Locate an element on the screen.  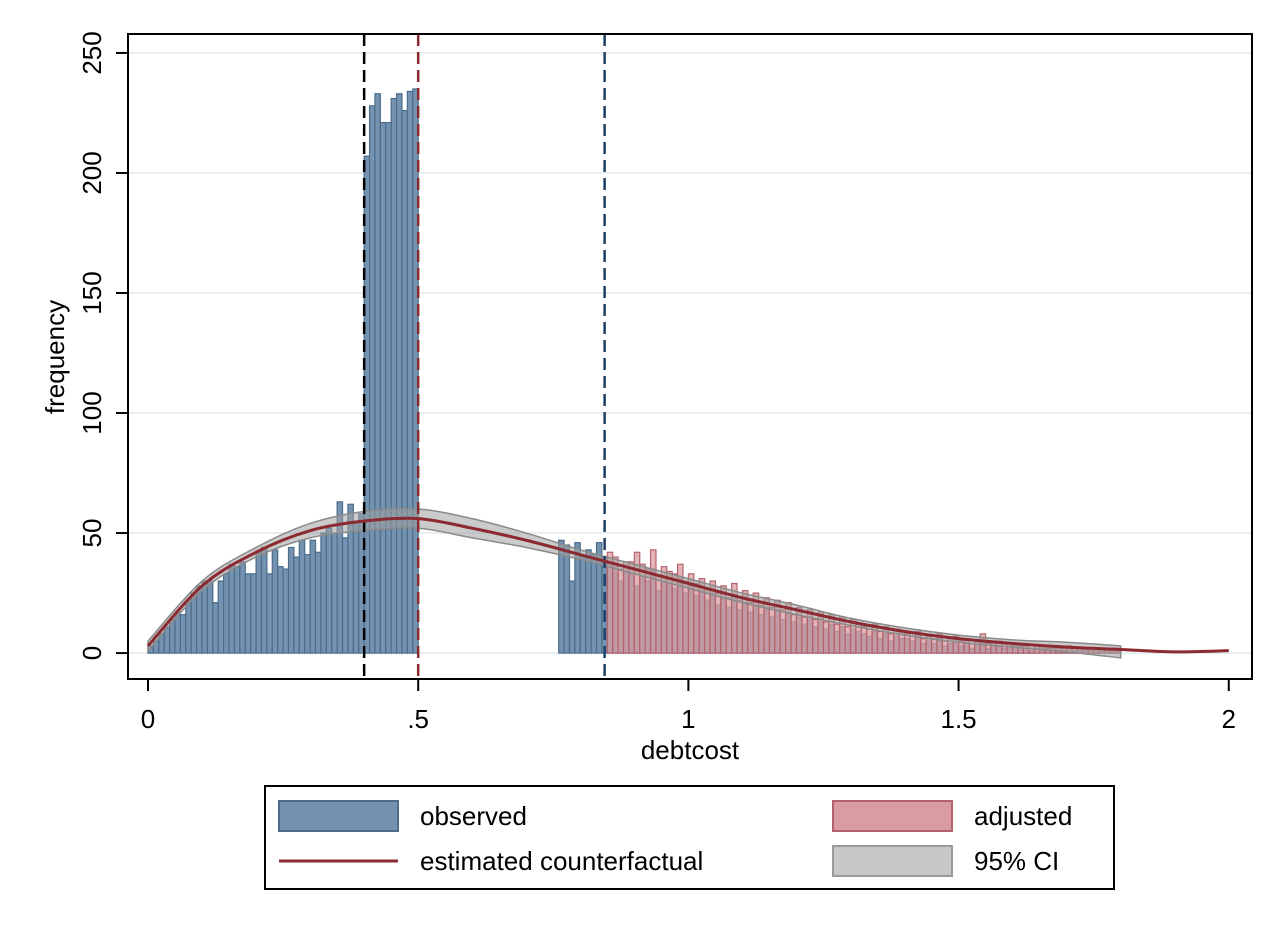
legend-label: estimated counterfactual is located at coordinates (561, 861).